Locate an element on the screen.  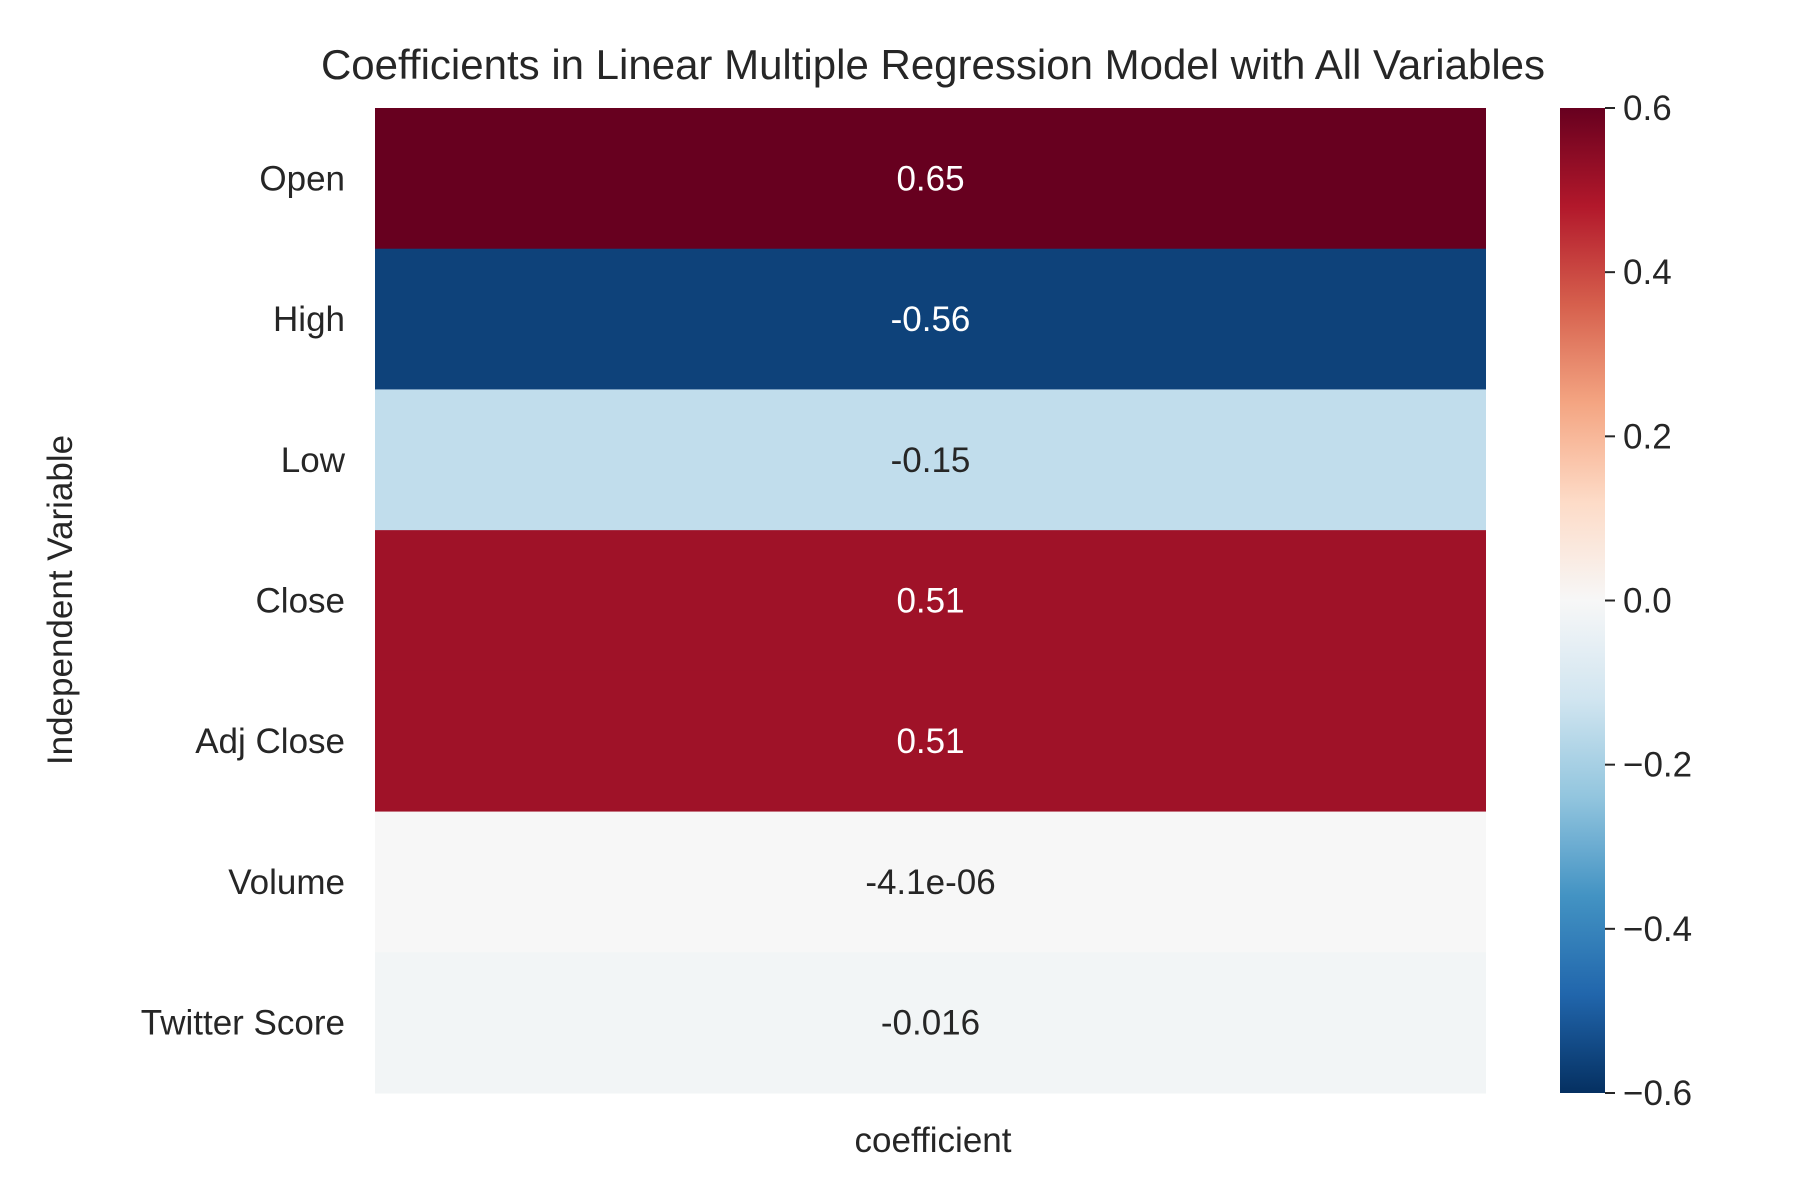
cell-annotations: 0.65 -0.56 -0.15 0.51 0.51 -4.1e-06 -0.016 is located at coordinates (930, 600).